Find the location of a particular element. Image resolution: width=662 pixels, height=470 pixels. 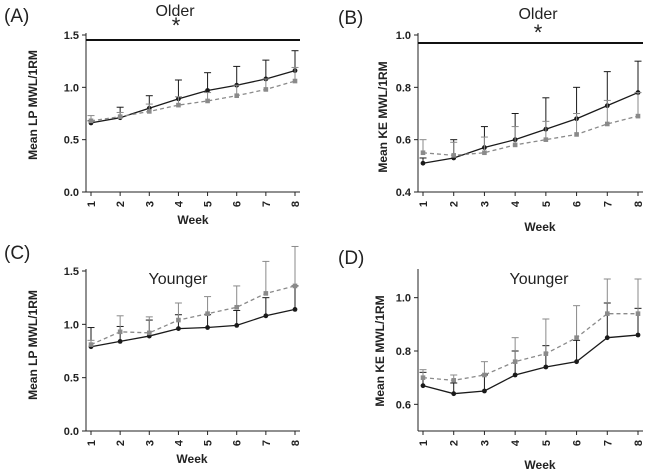

series-solid-black is located at coordinates (530, 349).